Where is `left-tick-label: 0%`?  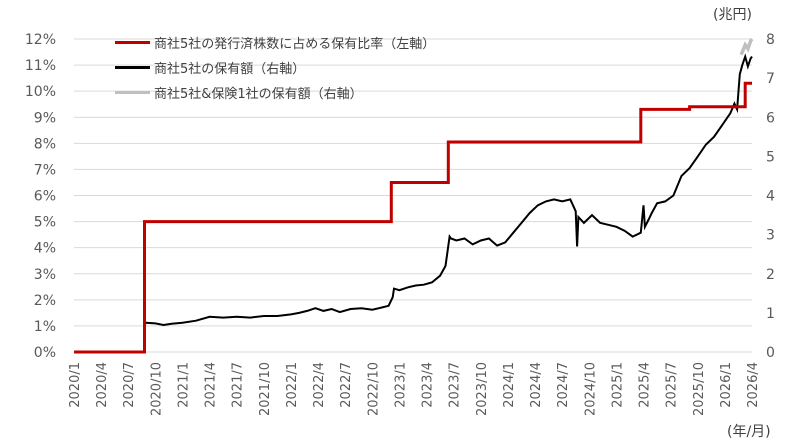 left-tick-label: 0% is located at coordinates (45, 353).